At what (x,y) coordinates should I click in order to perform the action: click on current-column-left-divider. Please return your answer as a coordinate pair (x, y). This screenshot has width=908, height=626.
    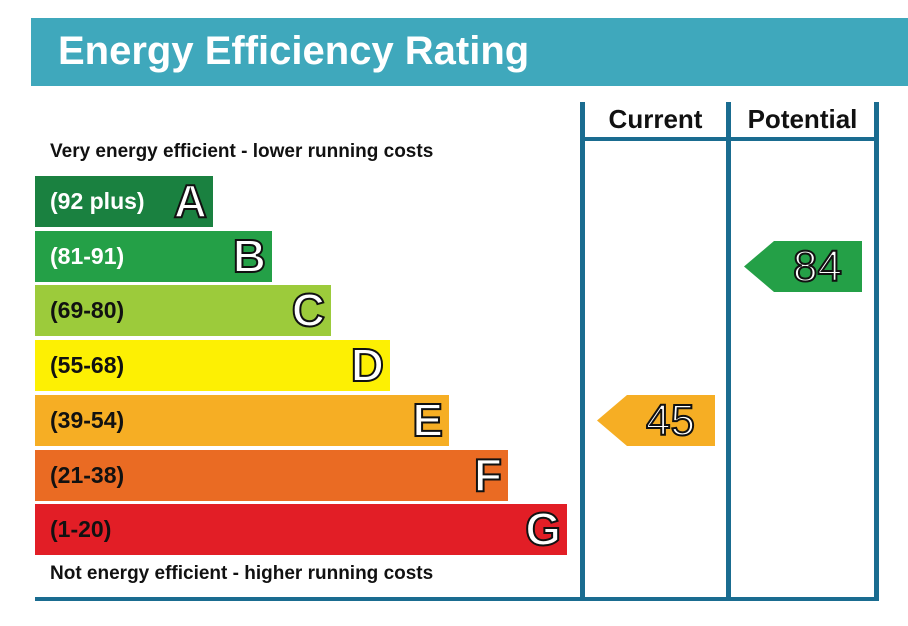
    Looking at the image, I should click on (582, 351).